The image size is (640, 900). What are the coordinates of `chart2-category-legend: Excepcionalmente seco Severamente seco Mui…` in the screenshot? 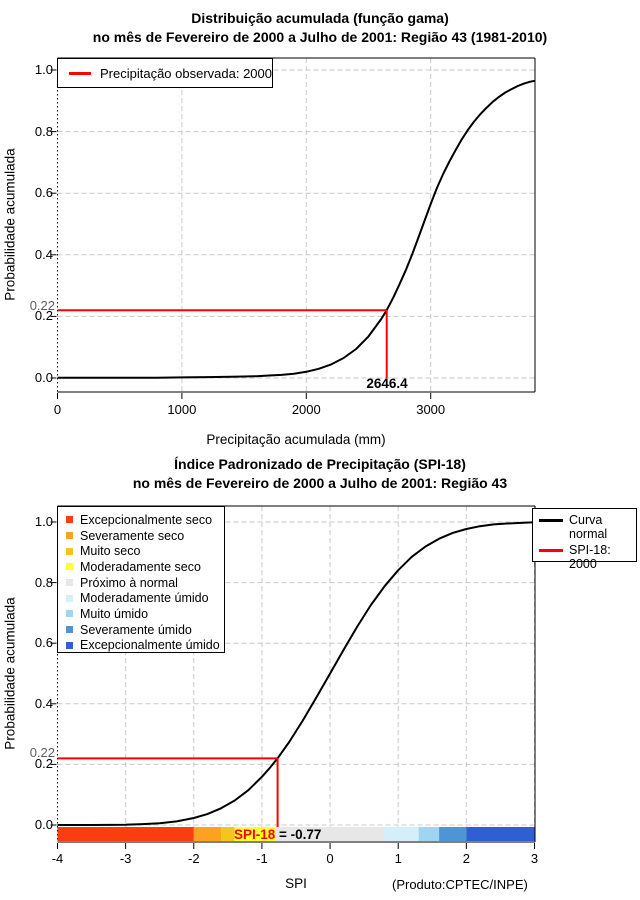 It's located at (141, 579).